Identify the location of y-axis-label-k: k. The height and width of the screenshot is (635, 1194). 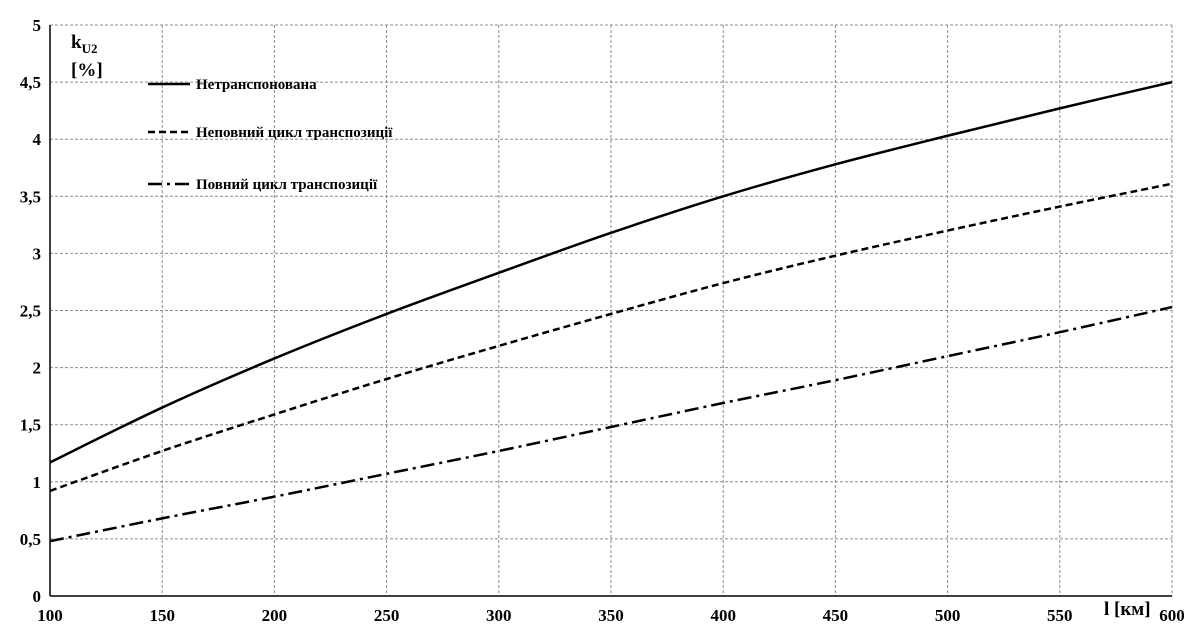
(76, 42).